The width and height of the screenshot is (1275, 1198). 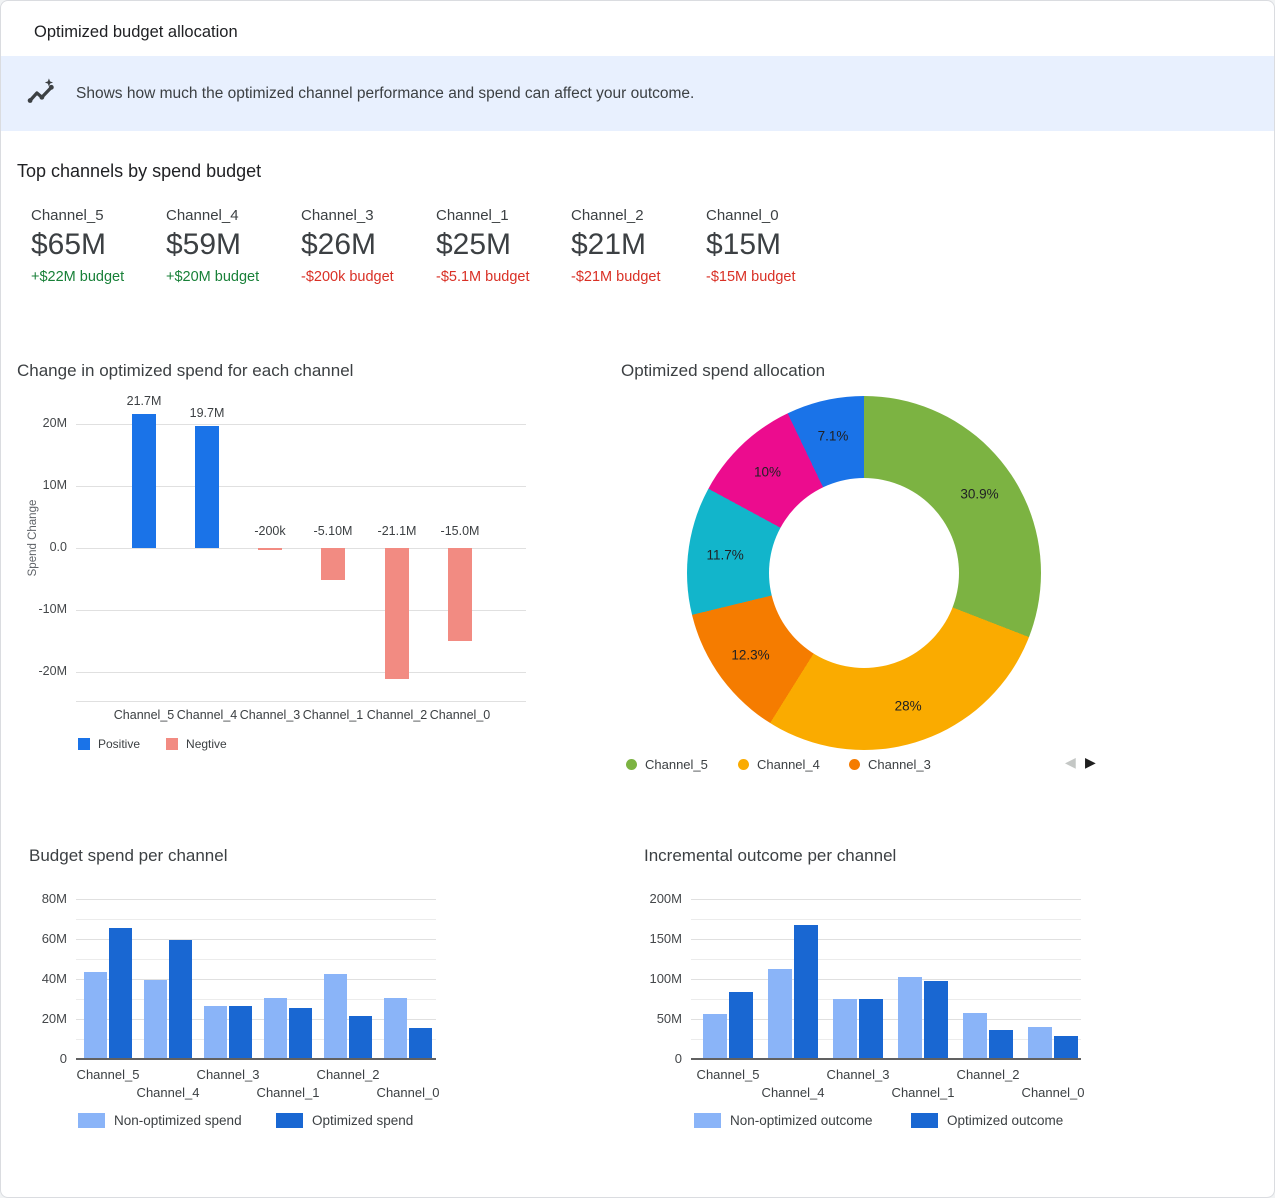 What do you see at coordinates (270, 531) in the screenshot?
I see `bar-value-label: -200k` at bounding box center [270, 531].